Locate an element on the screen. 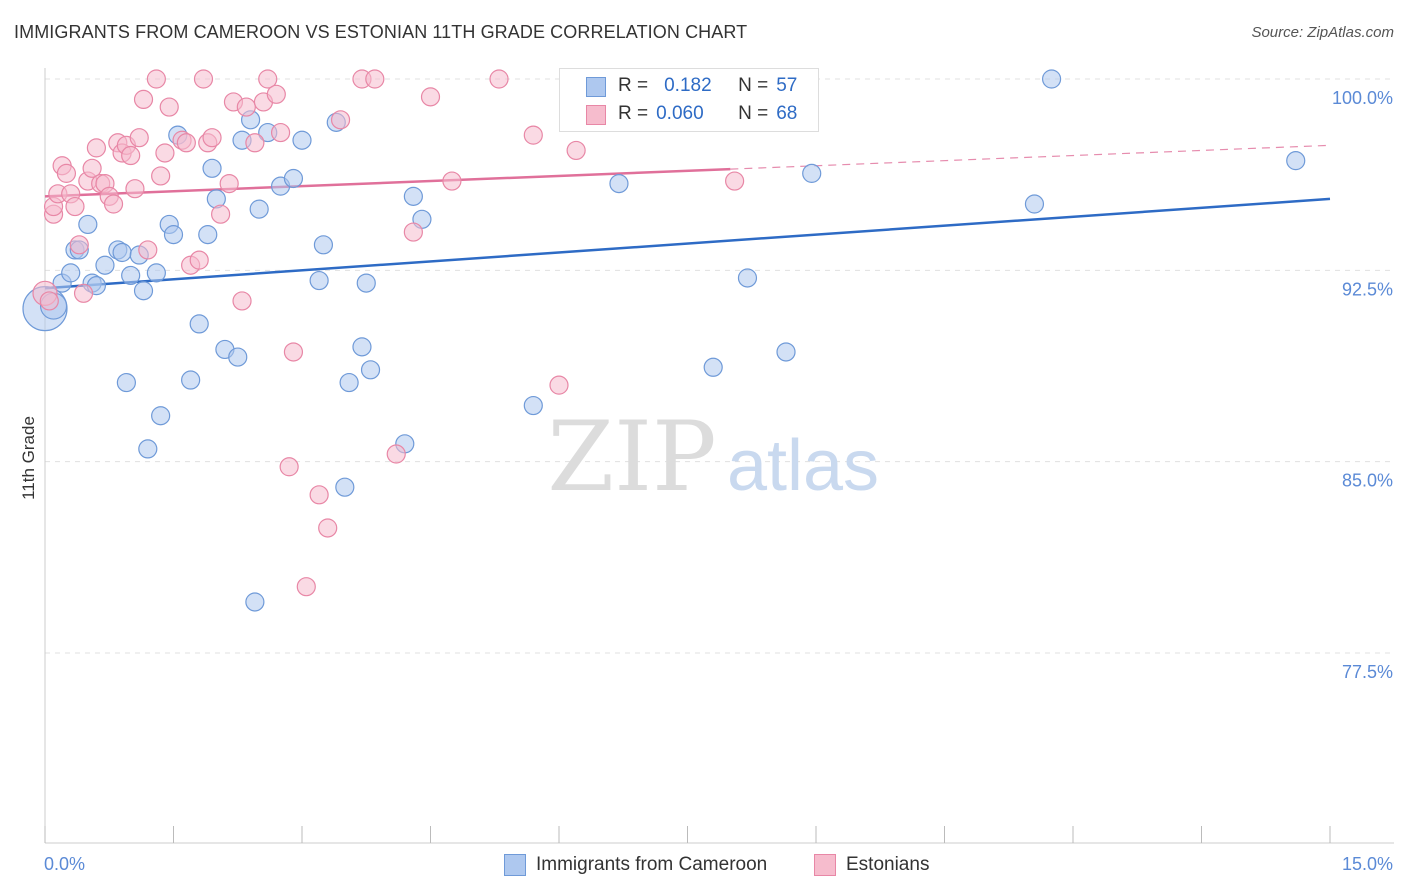  legend-row-cameroon: R = 0.182 N = 57 is located at coordinates (707, 86).